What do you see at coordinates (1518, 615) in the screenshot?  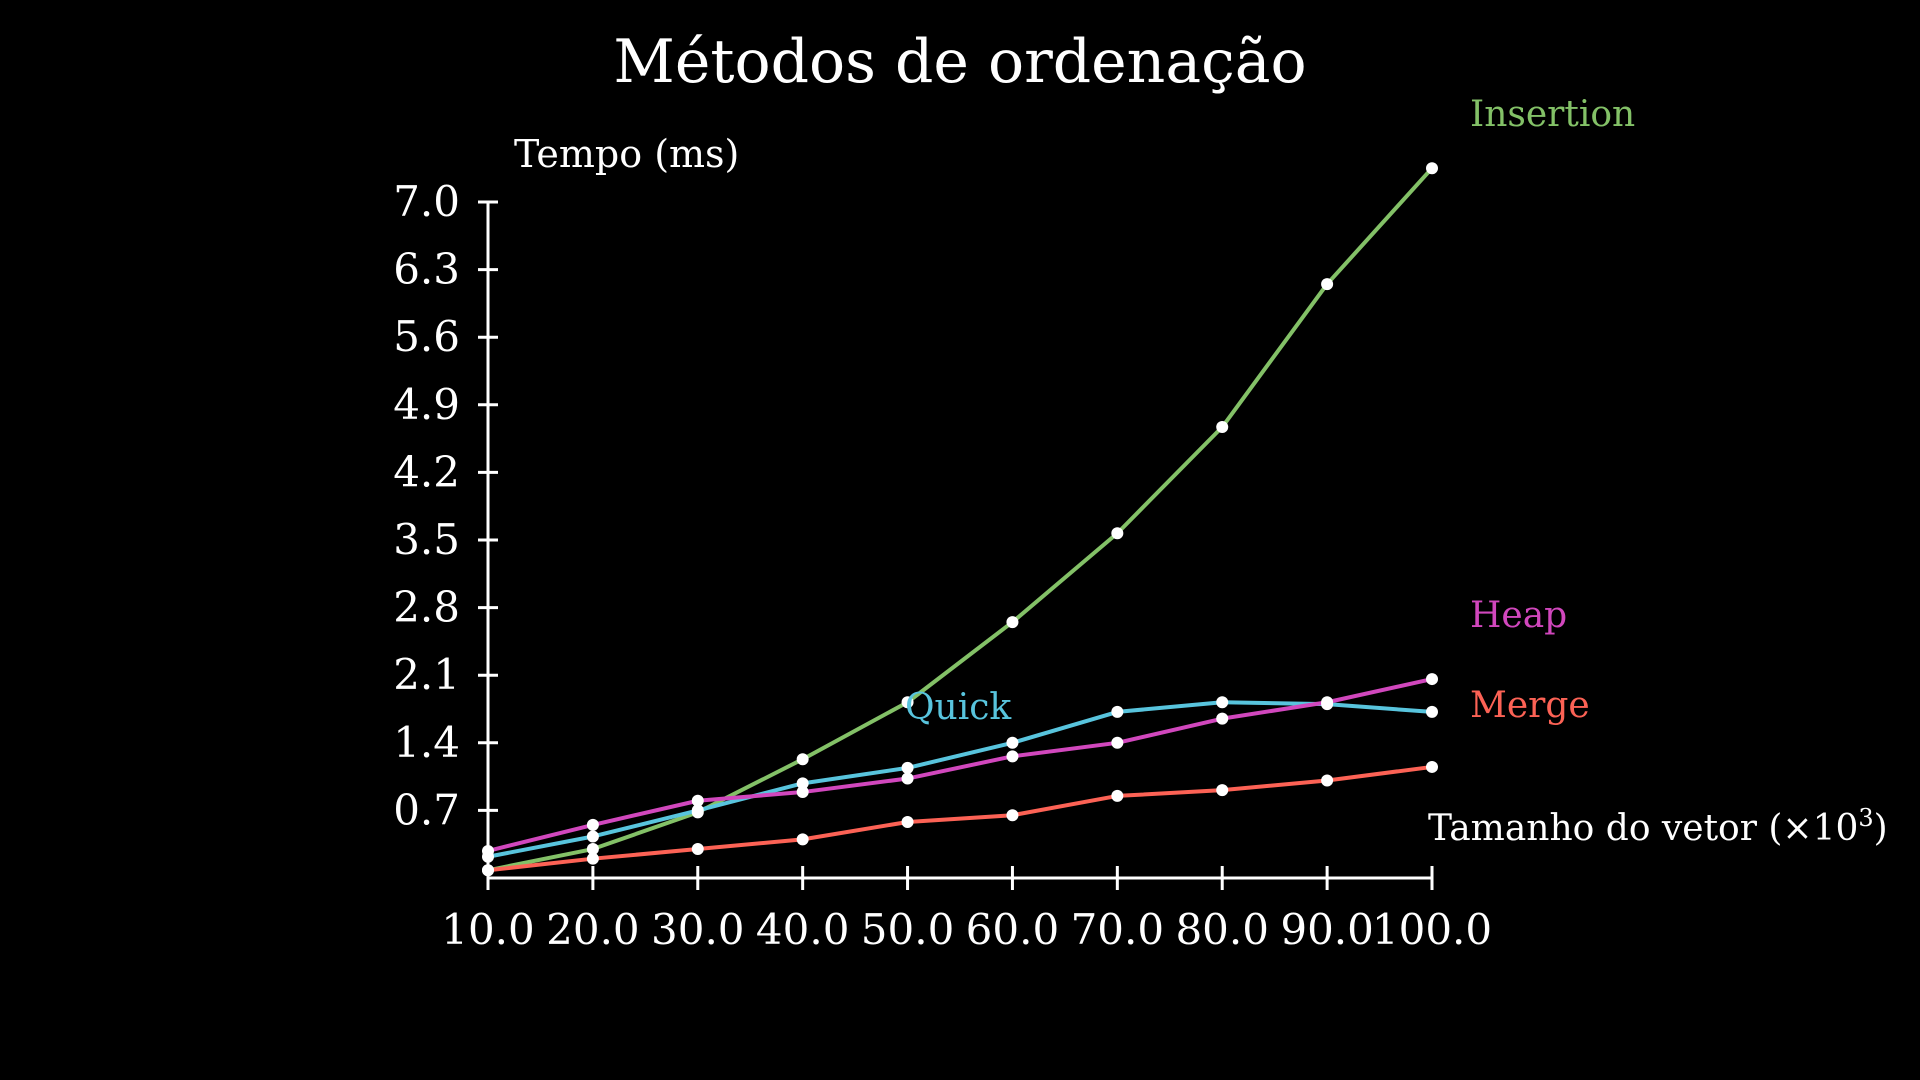 I see `series-label-heap: Heap` at bounding box center [1518, 615].